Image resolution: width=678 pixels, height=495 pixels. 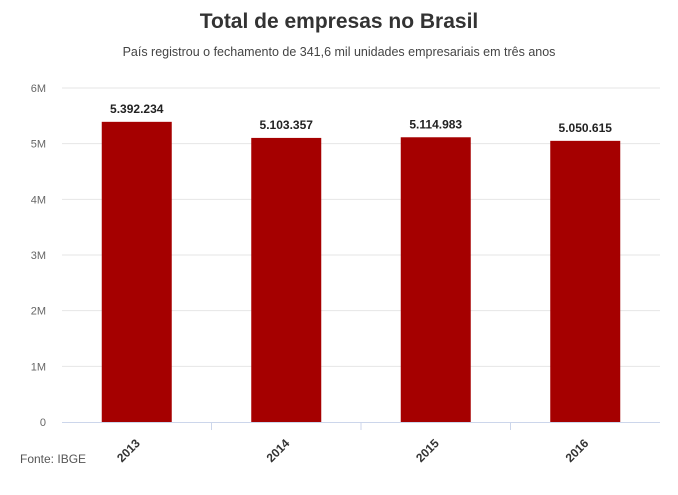 I want to click on x-tick-label: 2016, so click(x=577, y=450).